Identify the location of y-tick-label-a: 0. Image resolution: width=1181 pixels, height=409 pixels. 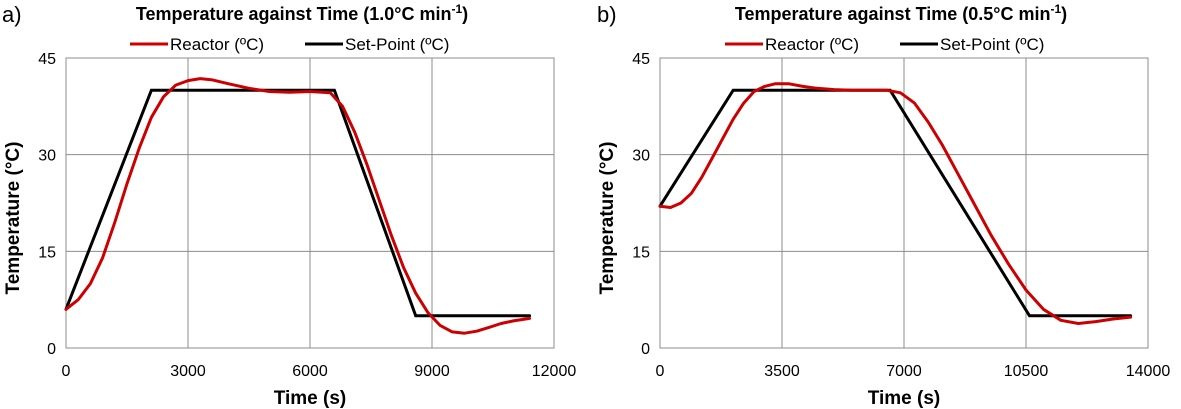
(51, 349).